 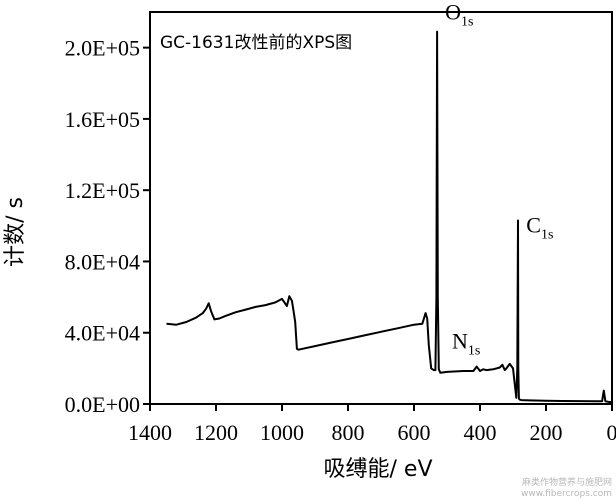 I want to click on x-tick-label: 800, so click(x=348, y=432).